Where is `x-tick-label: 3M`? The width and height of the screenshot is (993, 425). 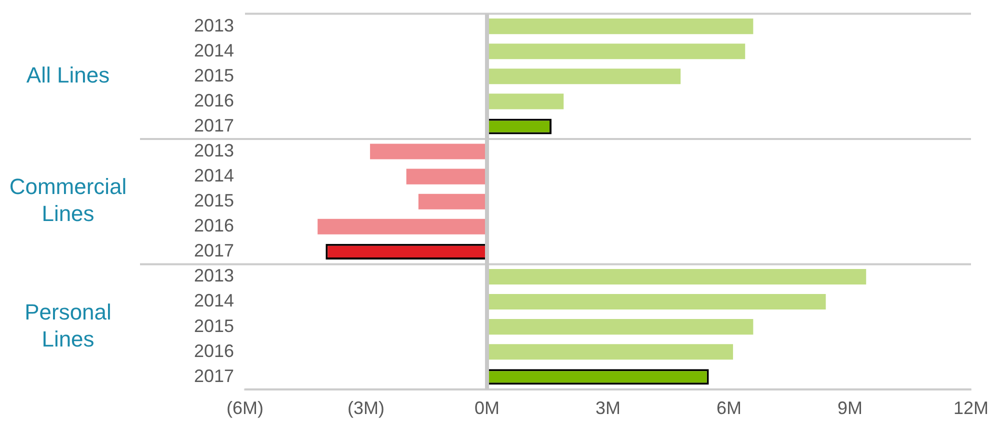 x-tick-label: 3M is located at coordinates (608, 408).